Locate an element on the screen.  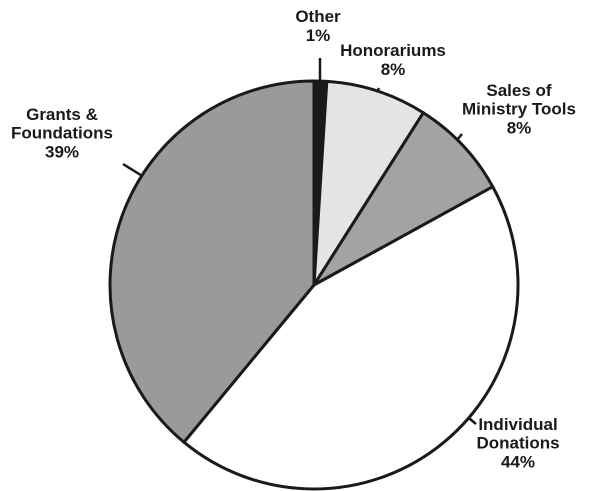
slice-label-line: Sales of is located at coordinates (519, 90).